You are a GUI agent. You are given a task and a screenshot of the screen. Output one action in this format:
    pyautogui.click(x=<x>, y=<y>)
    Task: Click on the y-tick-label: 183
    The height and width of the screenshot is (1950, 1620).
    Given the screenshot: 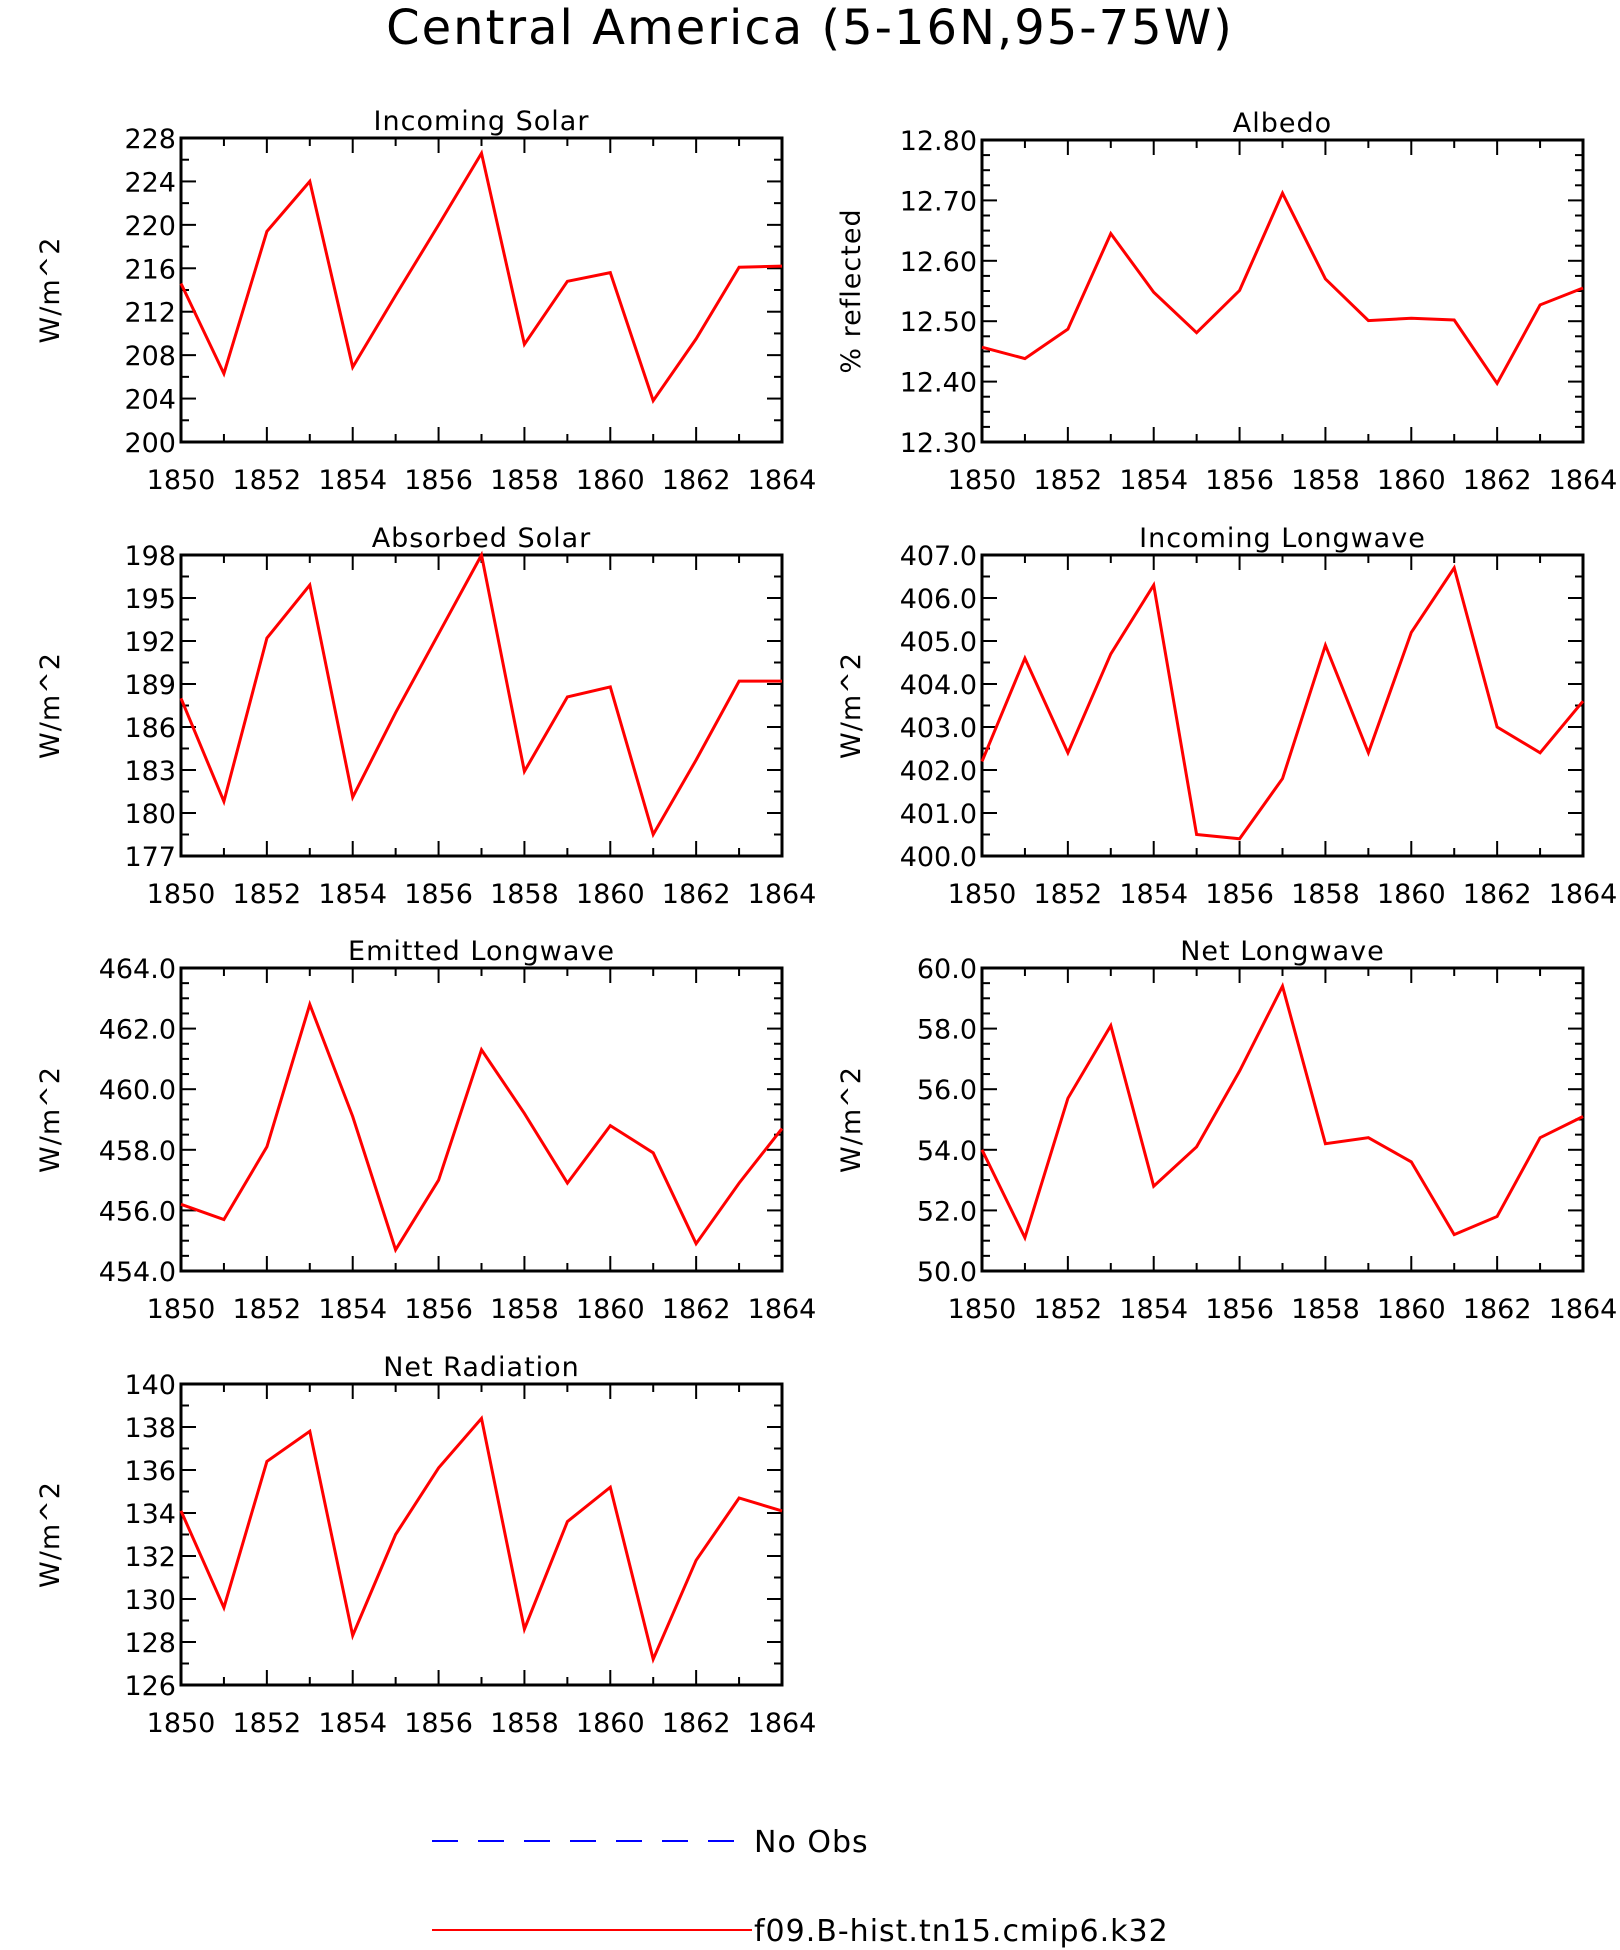 What is the action you would take?
    pyautogui.click(x=150, y=771)
    